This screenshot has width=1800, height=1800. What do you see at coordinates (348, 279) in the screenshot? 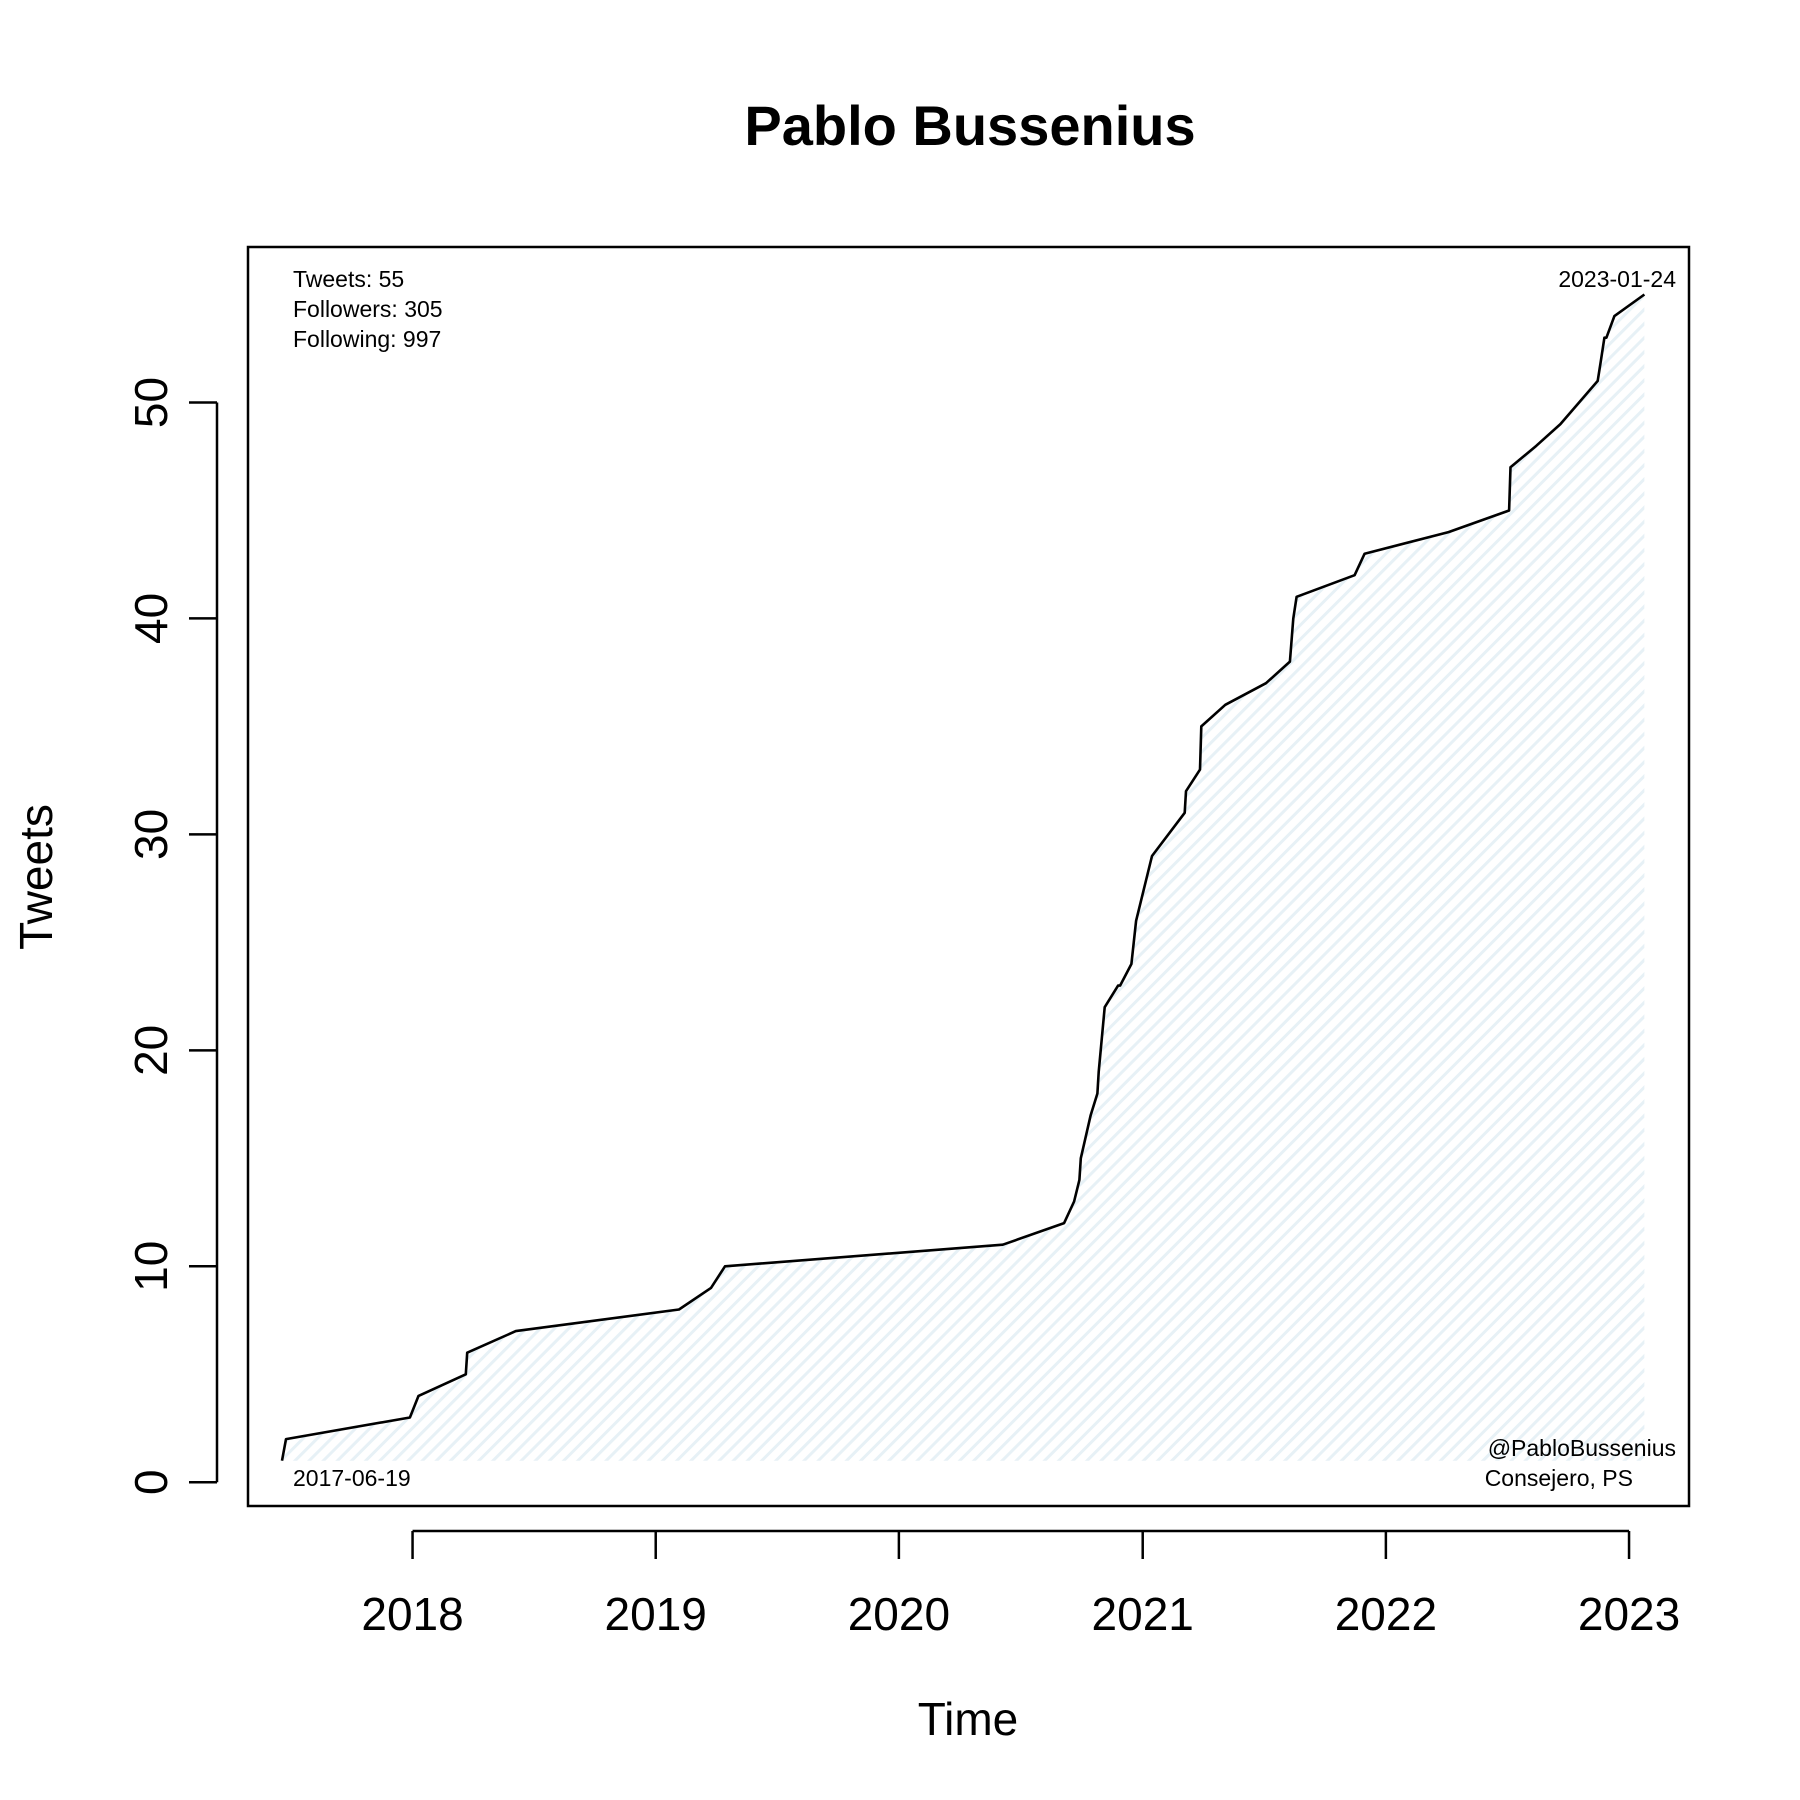
I see `stat-tweets: Tweets: 55` at bounding box center [348, 279].